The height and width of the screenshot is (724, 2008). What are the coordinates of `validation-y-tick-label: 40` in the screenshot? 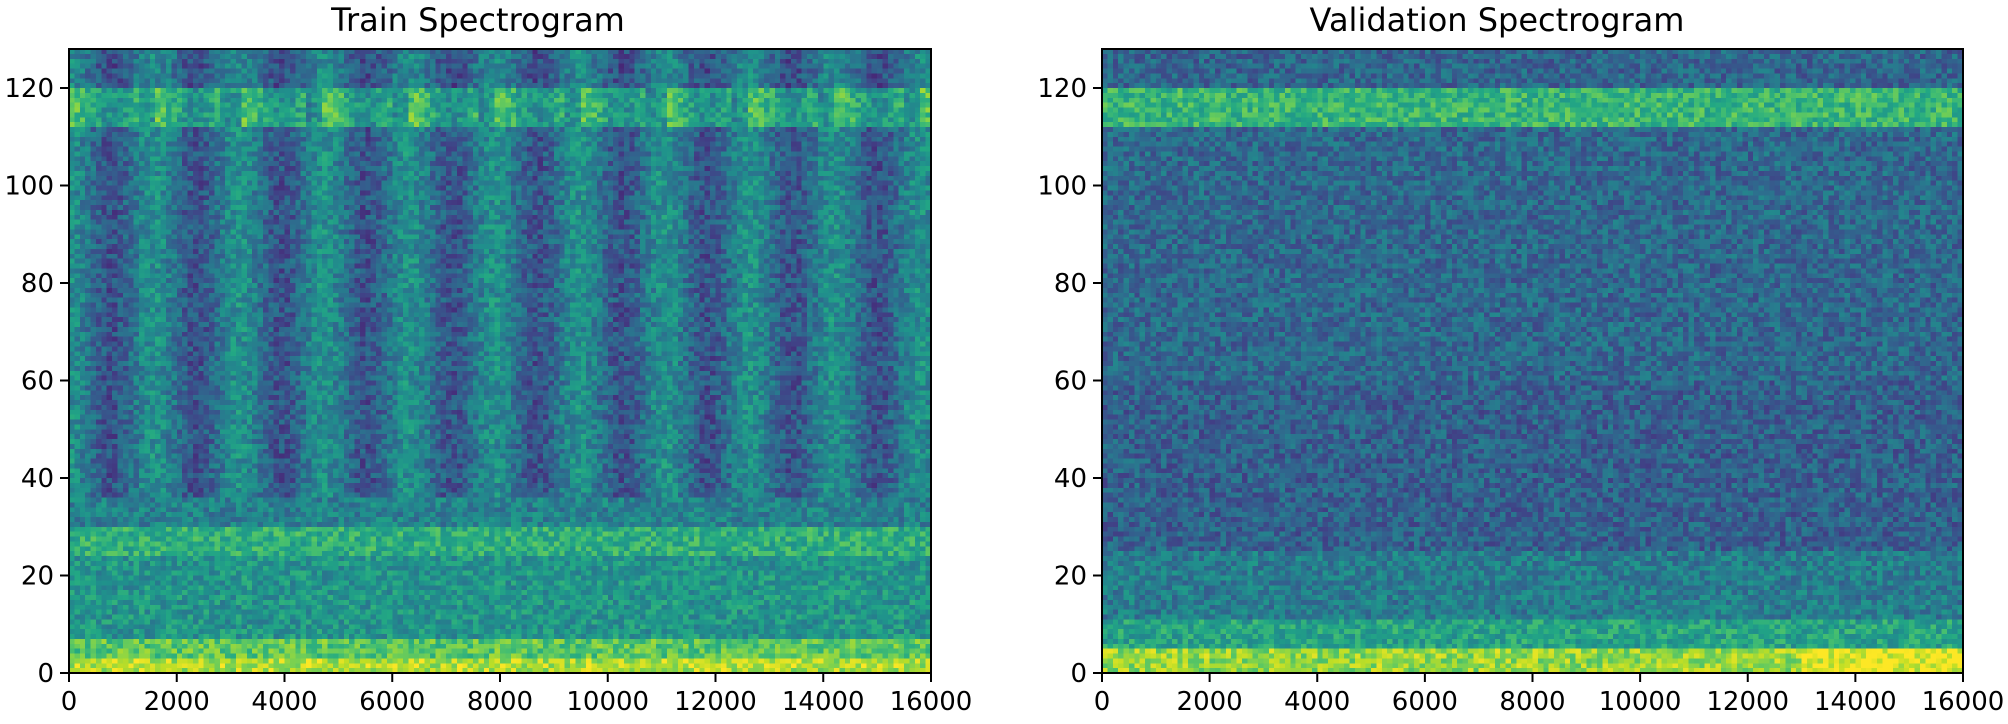 It's located at (1070, 479).